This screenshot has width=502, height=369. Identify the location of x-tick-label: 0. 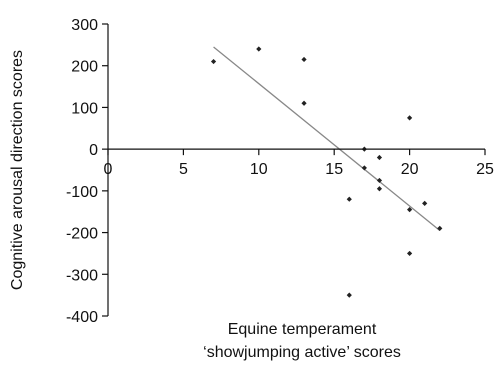
(108, 169).